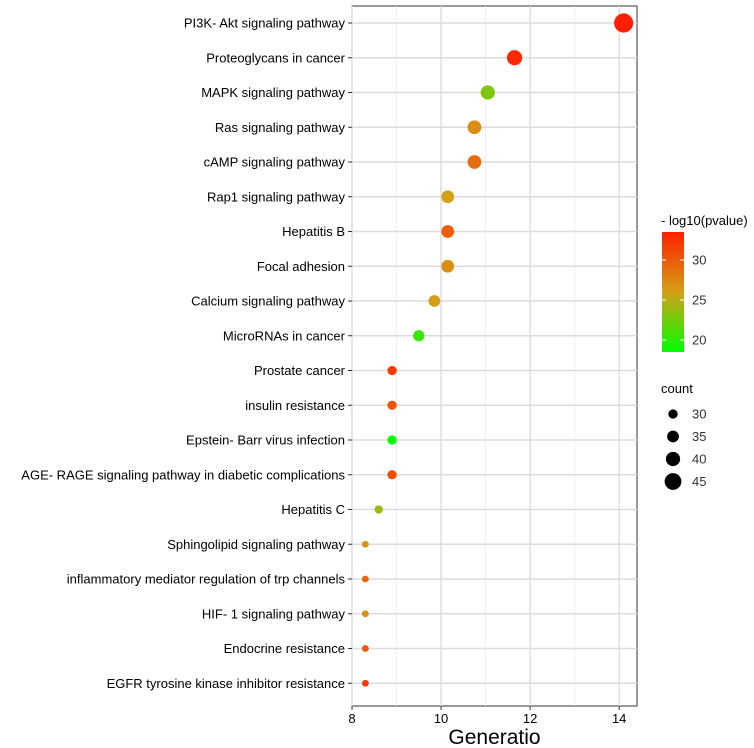 Image resolution: width=754 pixels, height=748 pixels. I want to click on x-tick-label: 8, so click(351, 718).